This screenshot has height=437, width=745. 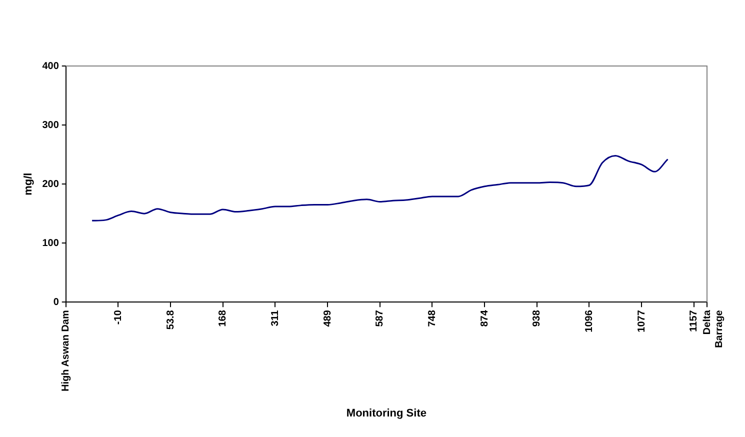 What do you see at coordinates (328, 318) in the screenshot?
I see `x-tick-label: 489` at bounding box center [328, 318].